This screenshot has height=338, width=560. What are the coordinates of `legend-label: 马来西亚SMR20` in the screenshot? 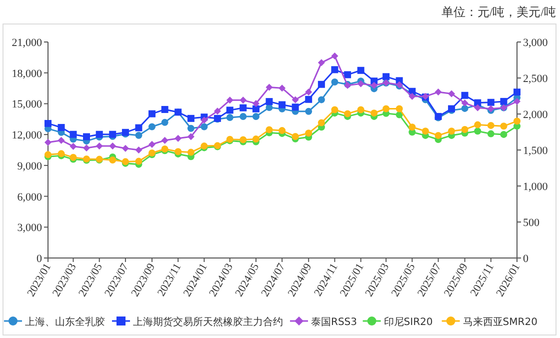 It's located at (500, 322).